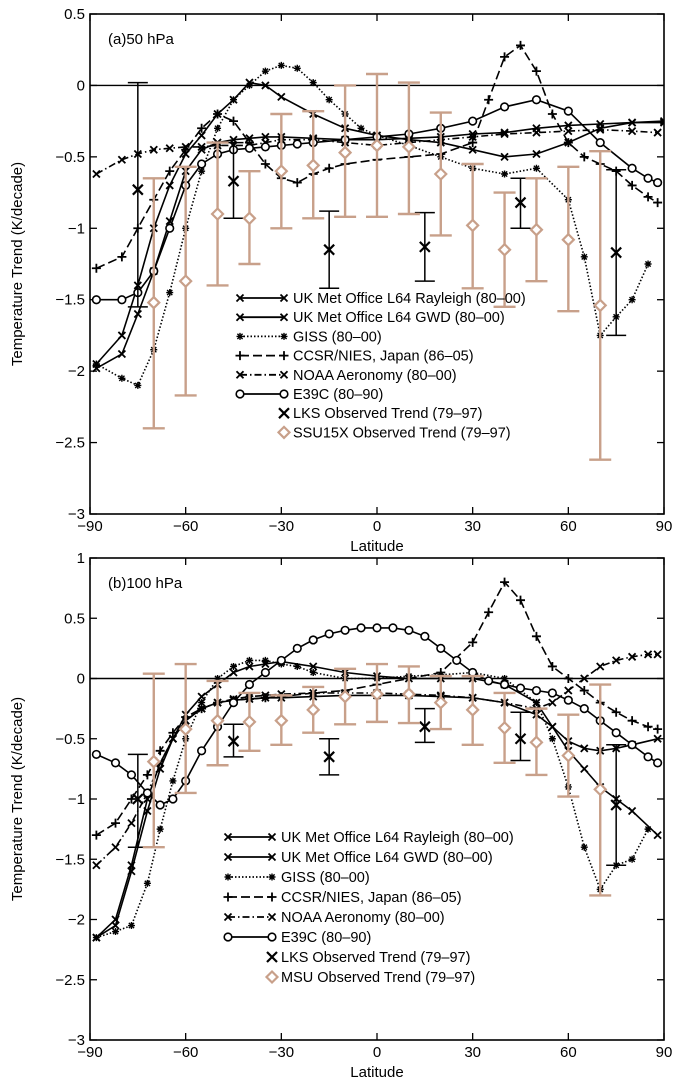  Describe the element at coordinates (76, 799) in the screenshot. I see `y-tick-label: −1` at that location.